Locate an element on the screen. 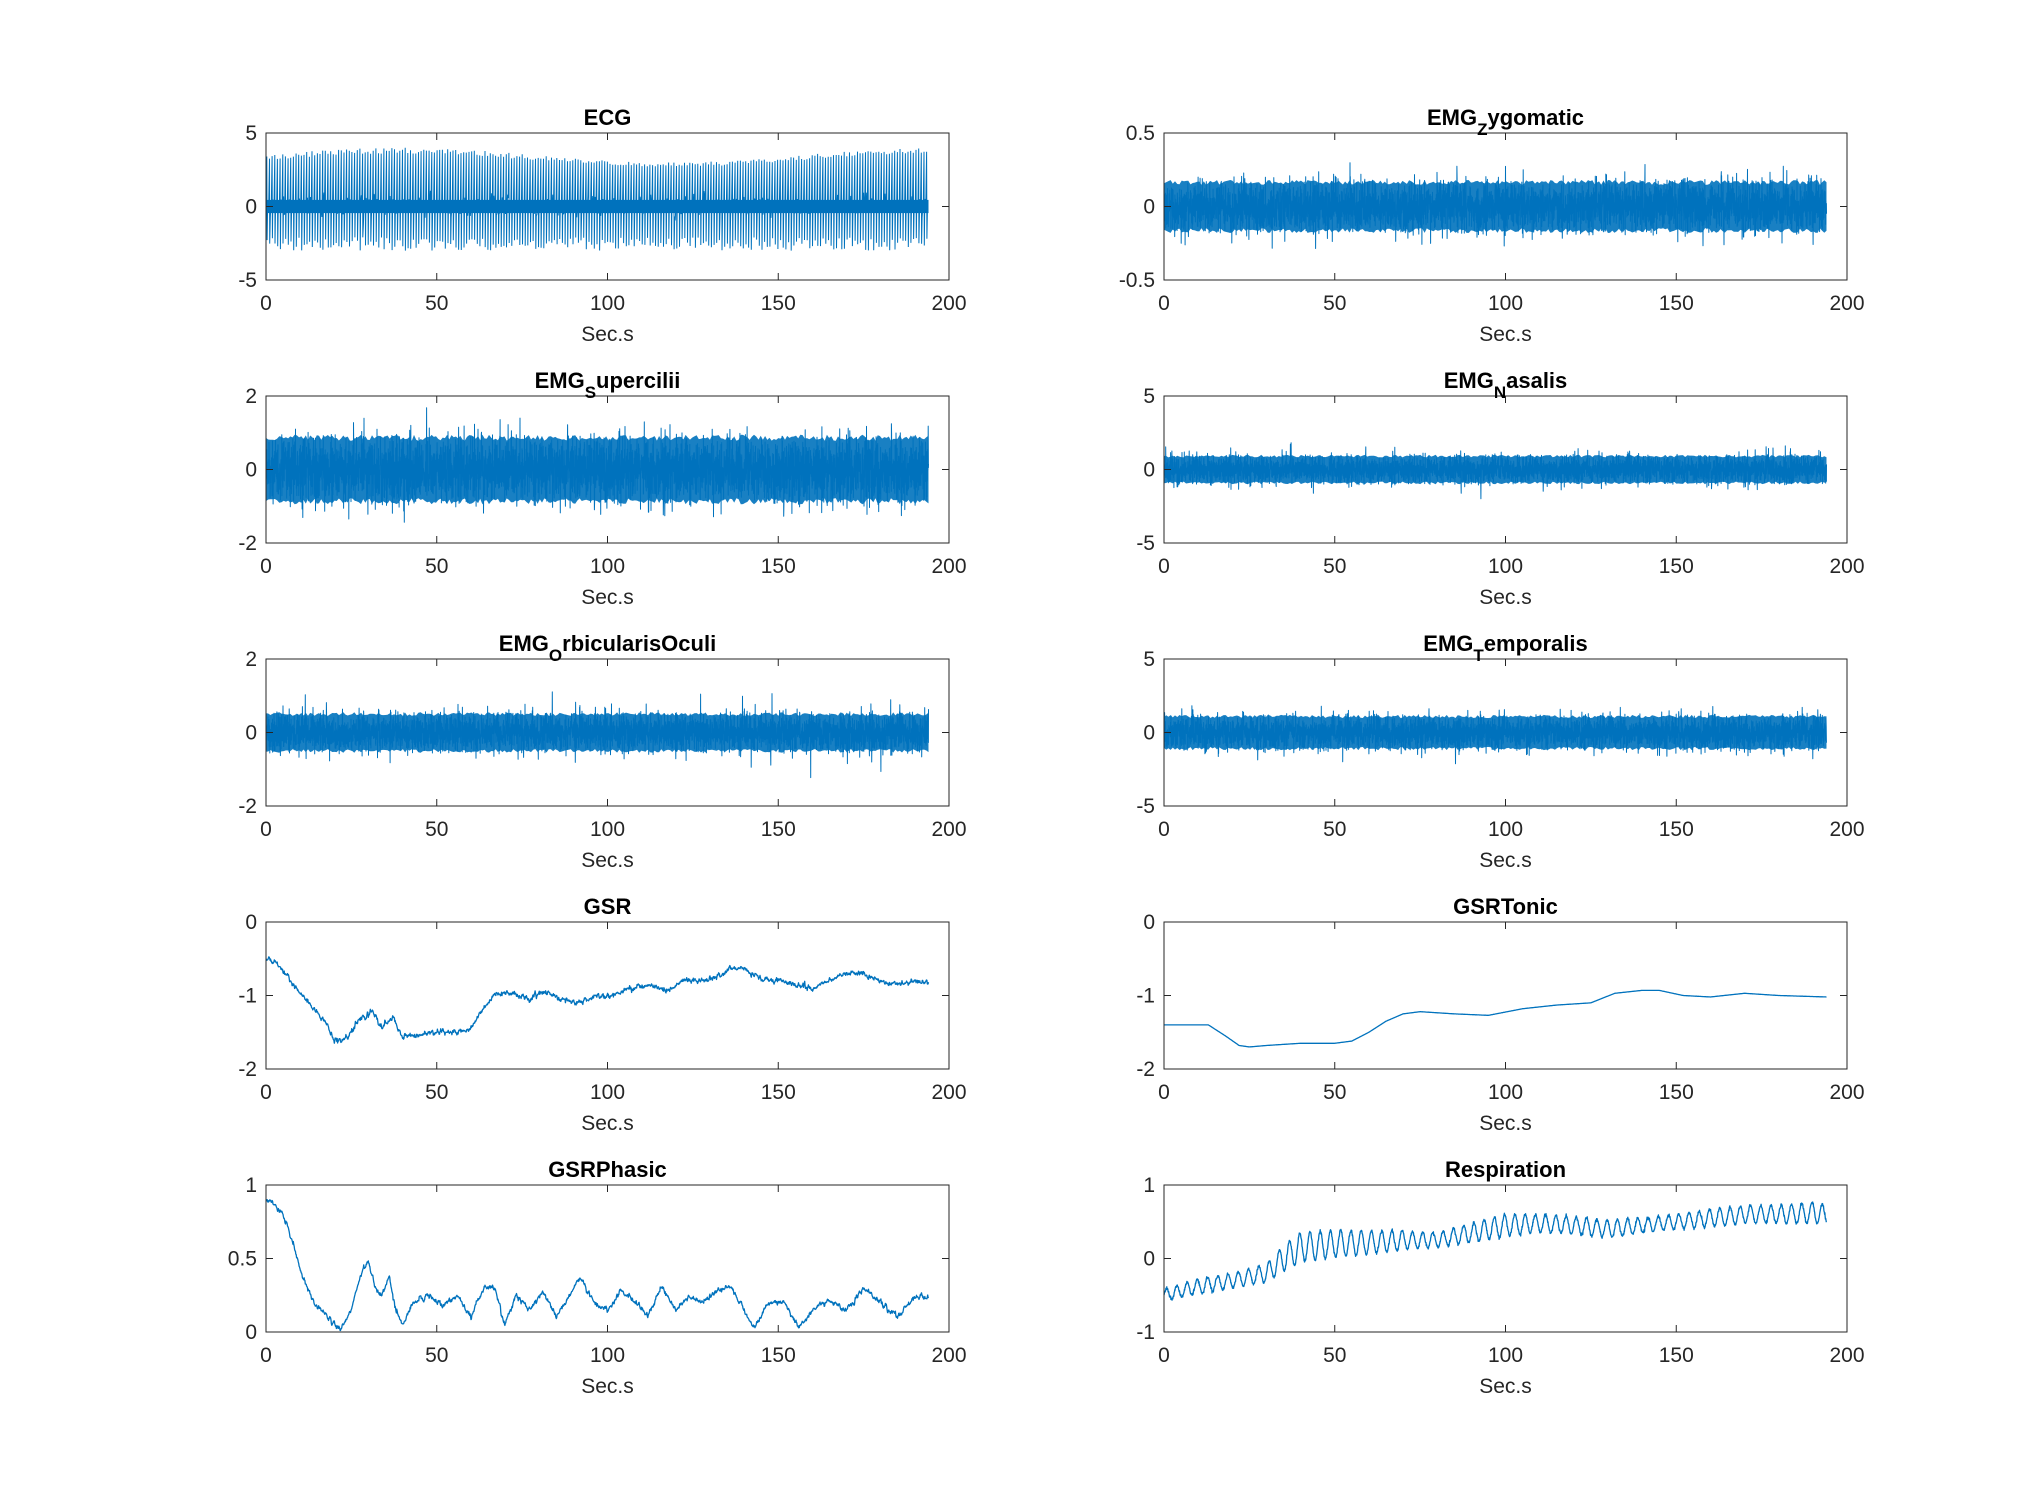  subplot-9: 0 50 100 150 200 0 0.5 1 Sec.s GSRPhasic is located at coordinates (597, 1277).